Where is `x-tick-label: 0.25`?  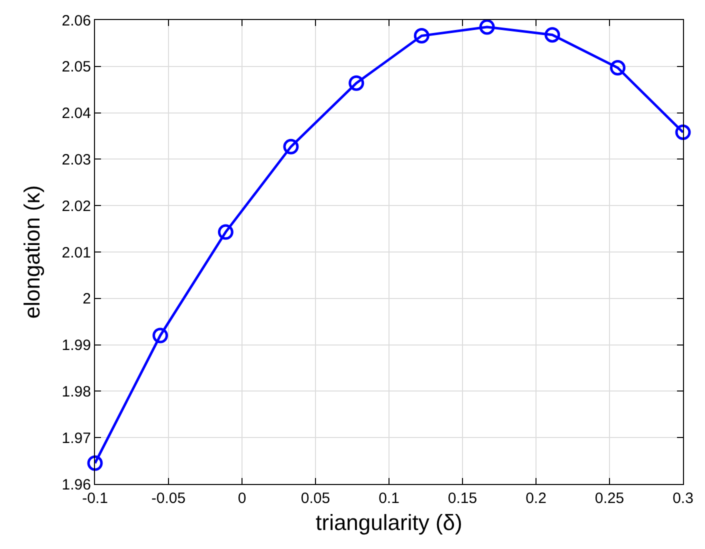
x-tick-label: 0.25 is located at coordinates (609, 498).